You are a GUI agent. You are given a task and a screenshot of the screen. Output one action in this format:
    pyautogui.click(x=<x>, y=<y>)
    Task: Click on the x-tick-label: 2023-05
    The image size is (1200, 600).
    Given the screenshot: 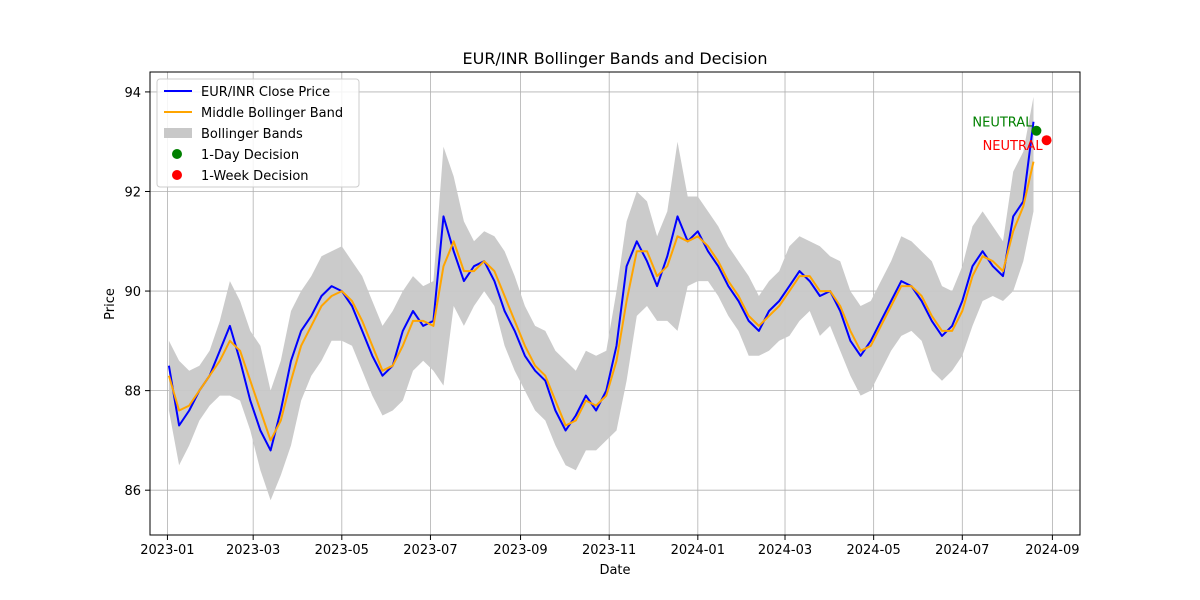 What is the action you would take?
    pyautogui.click(x=342, y=550)
    